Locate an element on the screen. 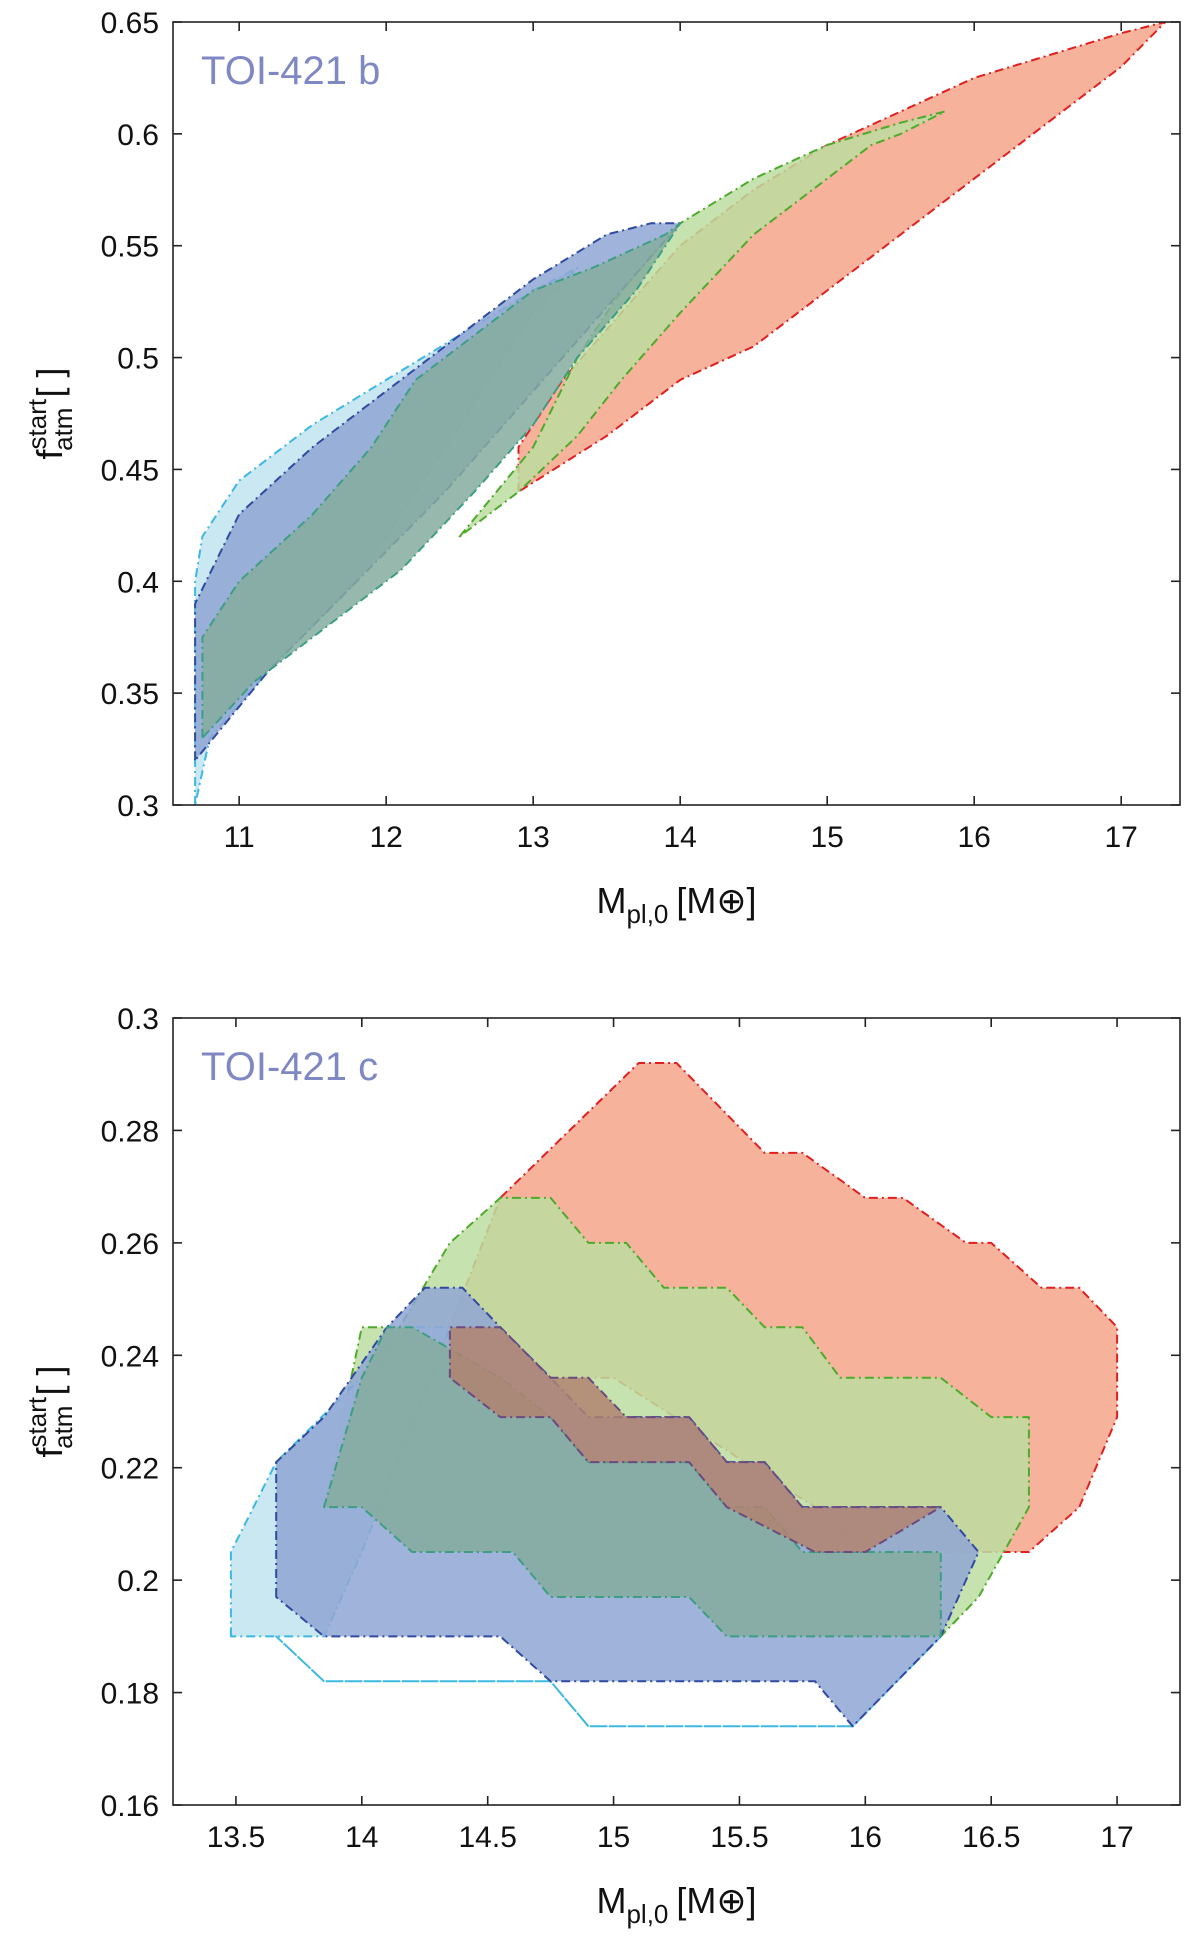  y-tick-label: 0.5 is located at coordinates (138, 359).